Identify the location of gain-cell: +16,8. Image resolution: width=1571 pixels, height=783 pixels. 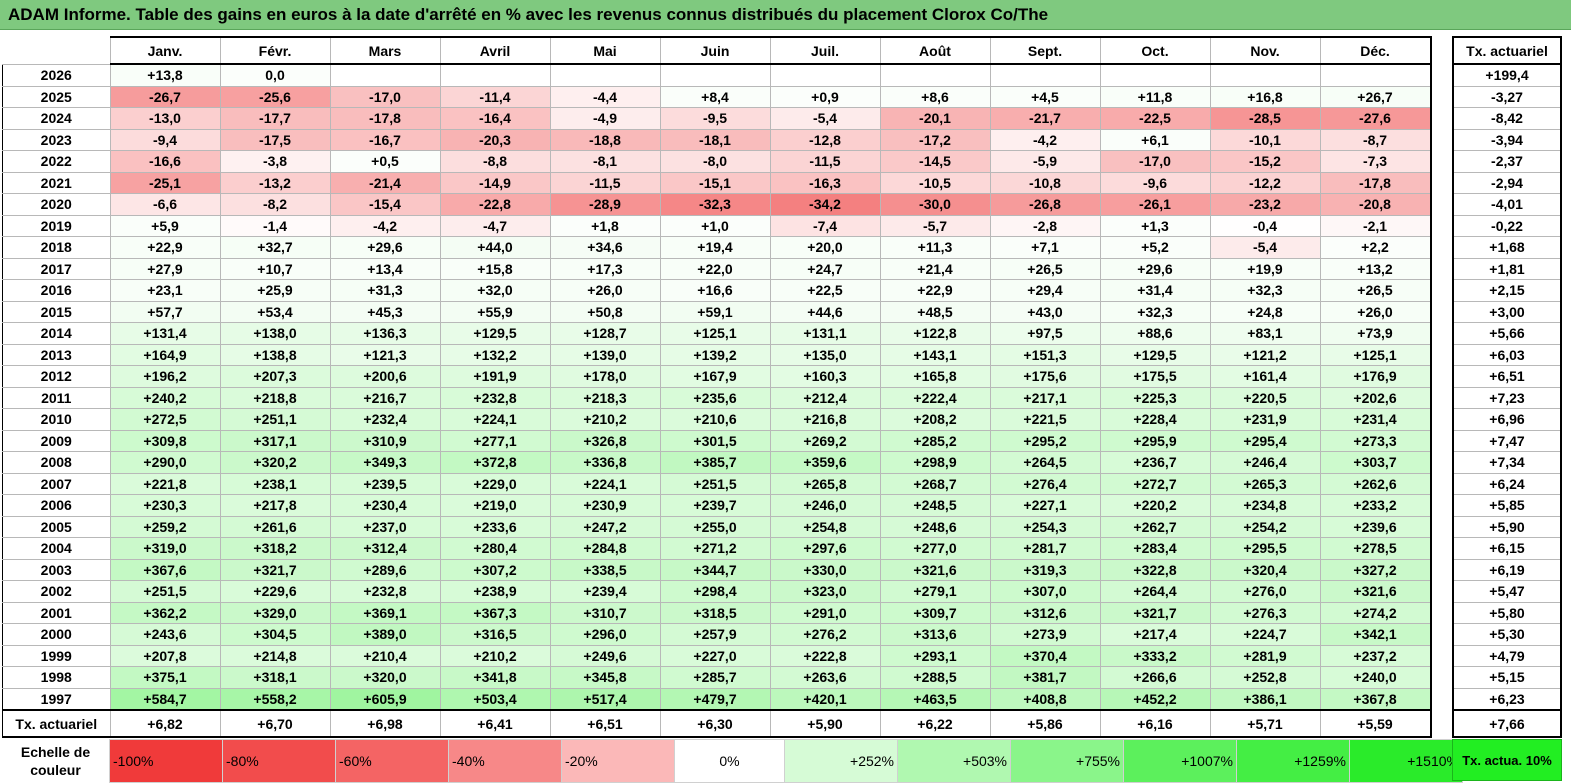
(1265, 96).